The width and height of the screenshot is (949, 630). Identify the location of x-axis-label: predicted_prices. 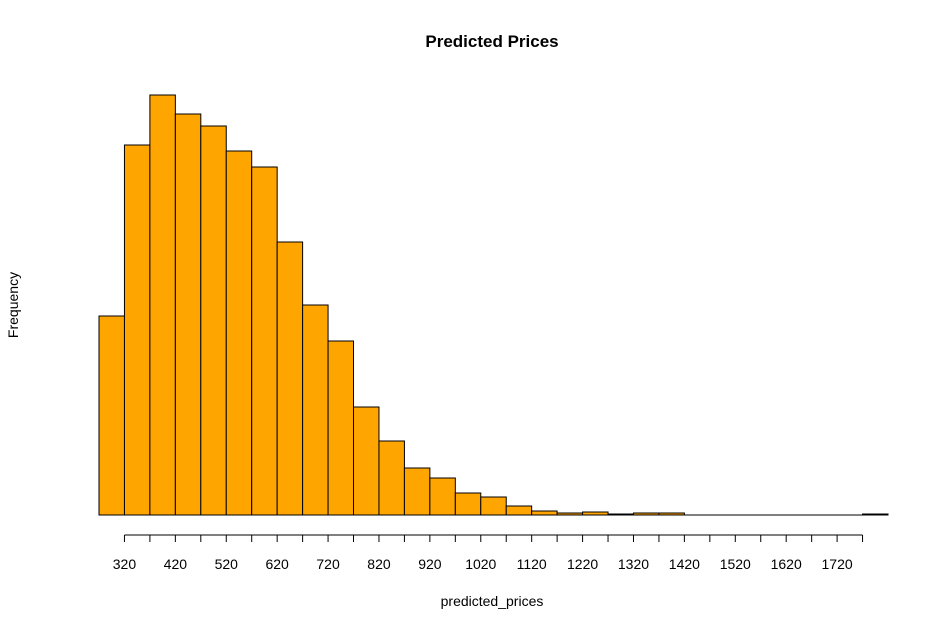
(492, 601).